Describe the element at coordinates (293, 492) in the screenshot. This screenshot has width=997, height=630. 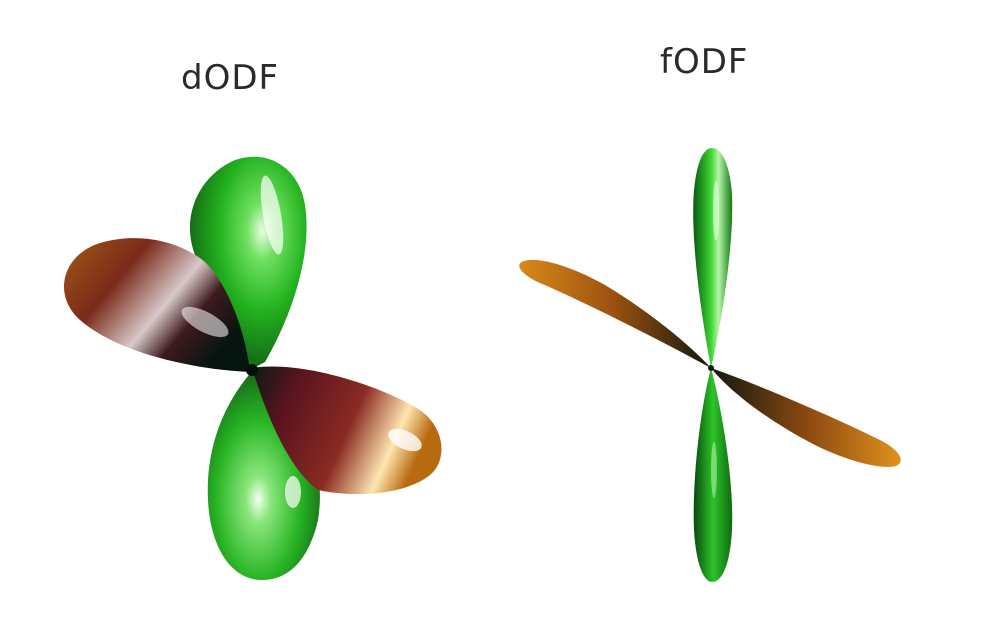
I see `dodf-lower-highlight` at that location.